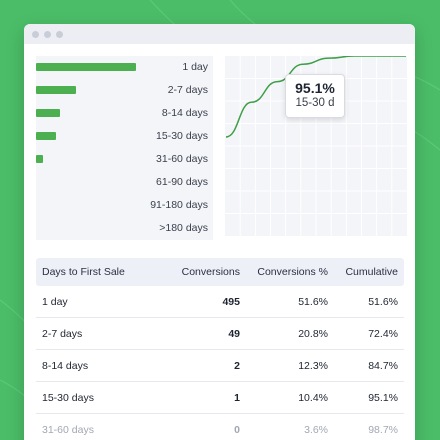 This screenshot has width=440, height=440. I want to click on window-control-minimize, so click(47, 34).